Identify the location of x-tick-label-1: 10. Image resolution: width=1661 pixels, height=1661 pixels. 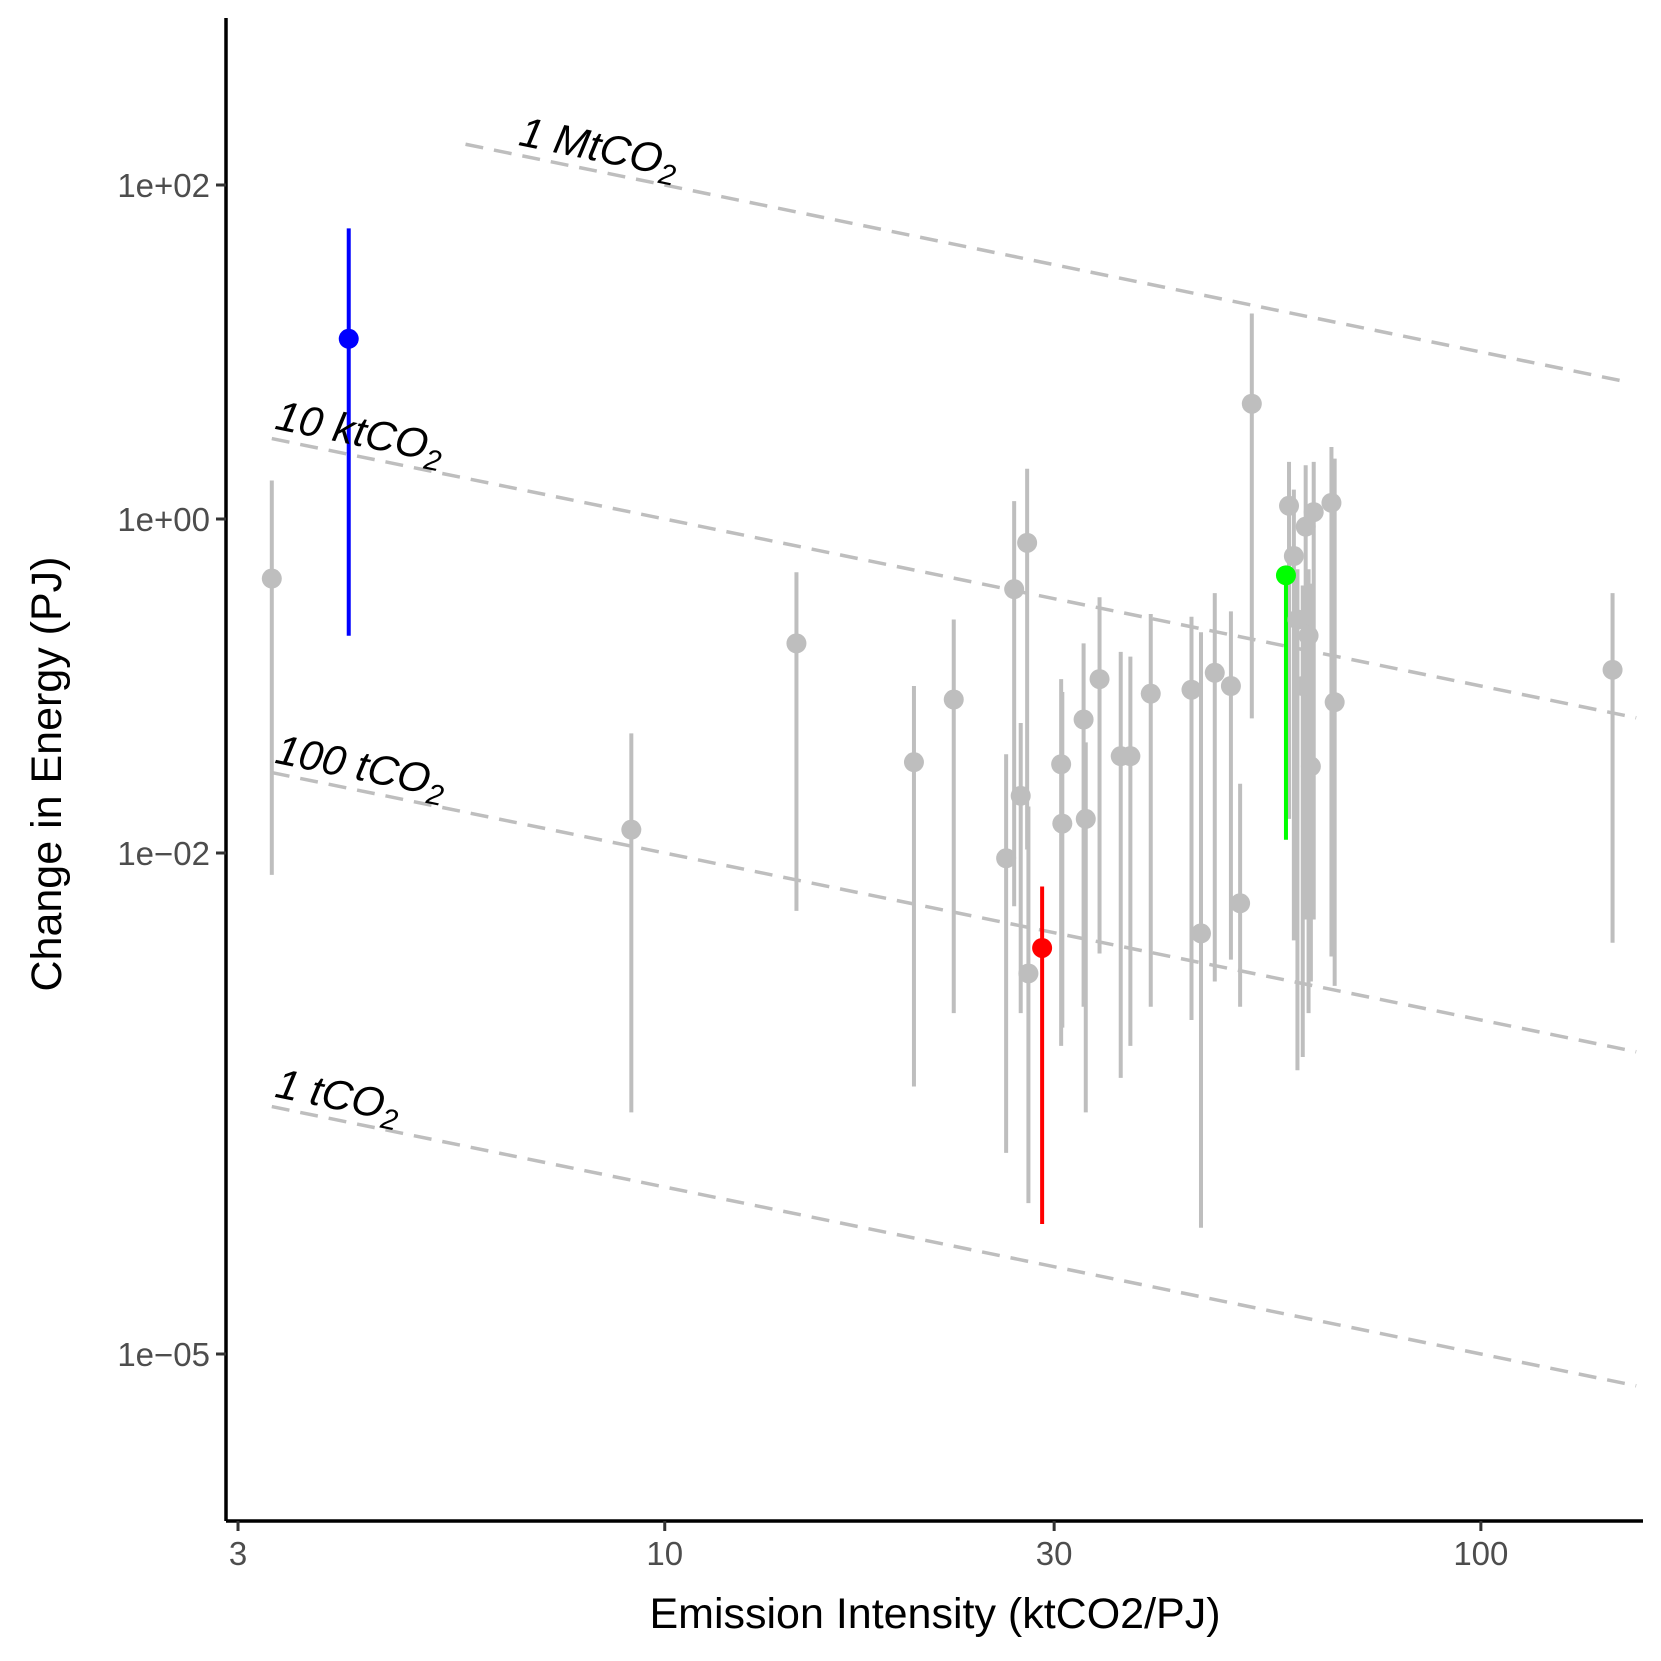
(664, 1553).